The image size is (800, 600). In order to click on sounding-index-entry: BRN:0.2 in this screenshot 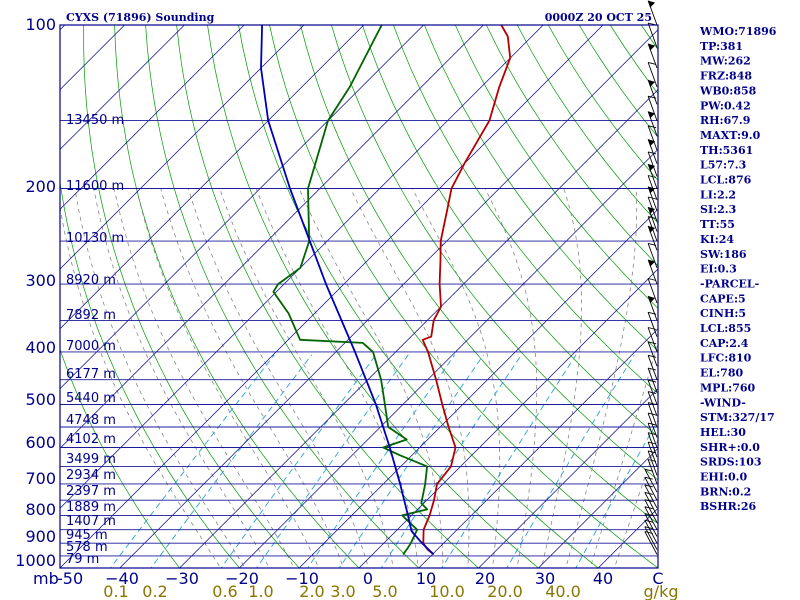, I will do `click(725, 491)`.